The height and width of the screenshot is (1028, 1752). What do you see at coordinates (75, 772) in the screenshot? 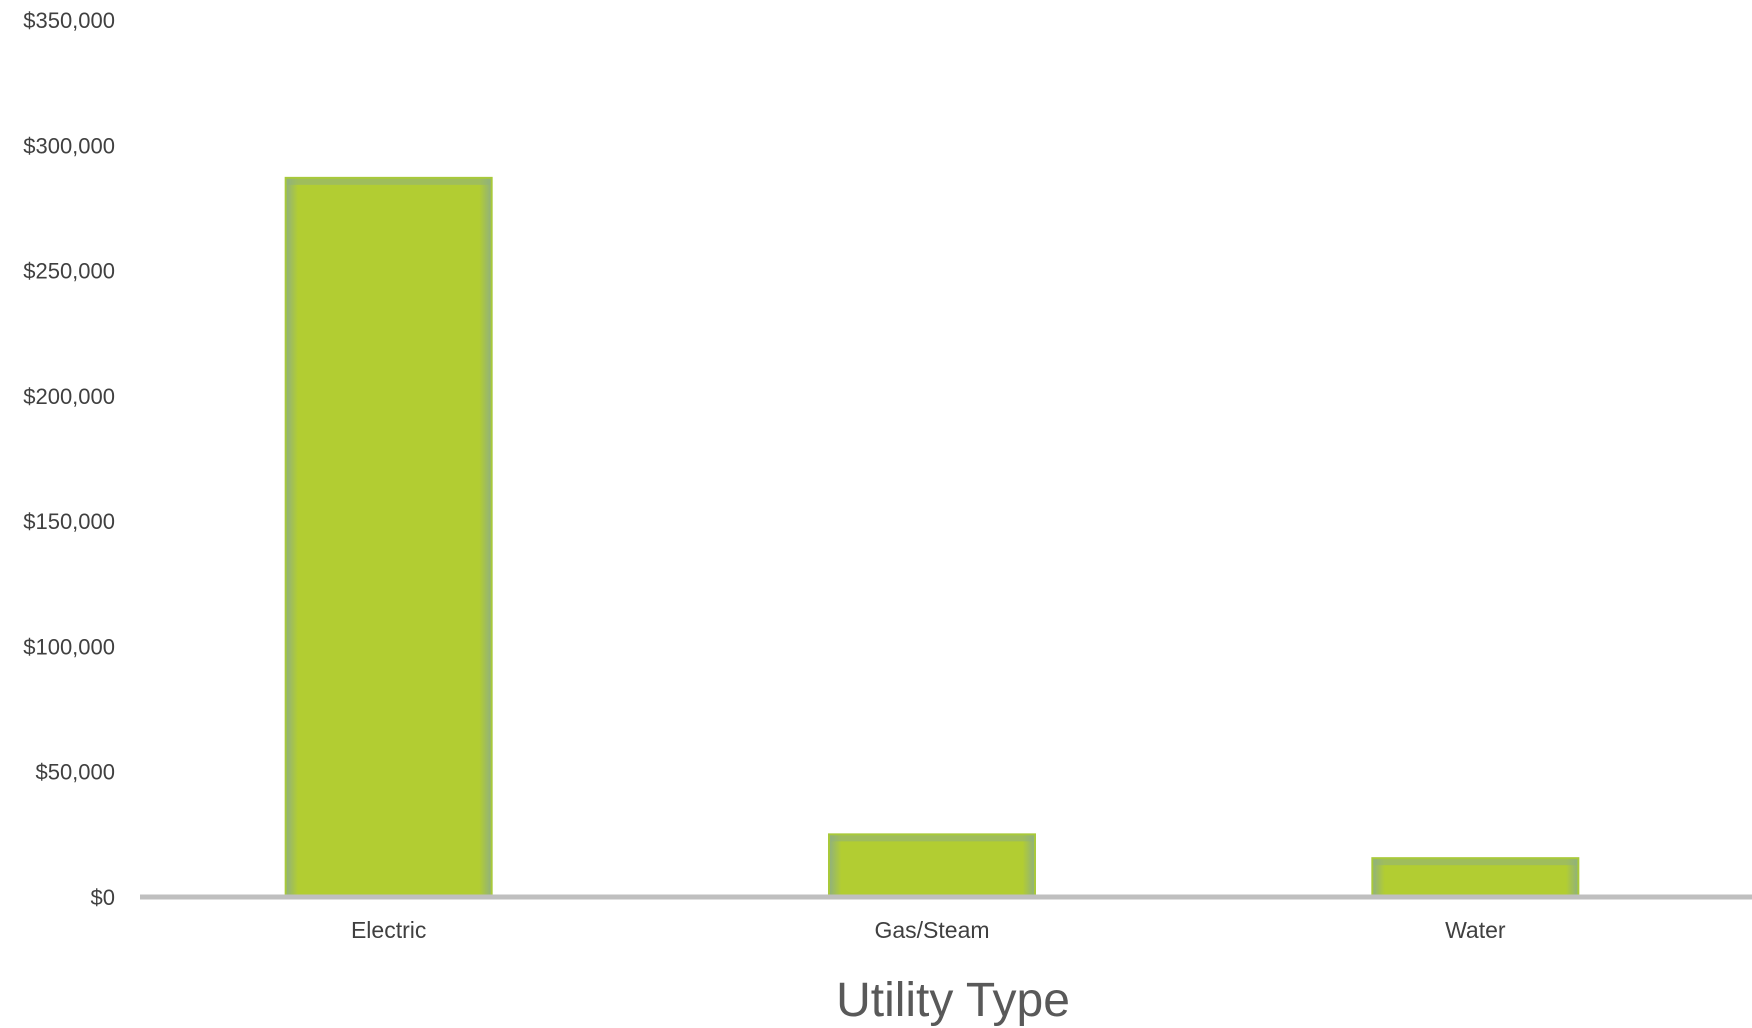
I see `y-tick-label: $50,000` at bounding box center [75, 772].